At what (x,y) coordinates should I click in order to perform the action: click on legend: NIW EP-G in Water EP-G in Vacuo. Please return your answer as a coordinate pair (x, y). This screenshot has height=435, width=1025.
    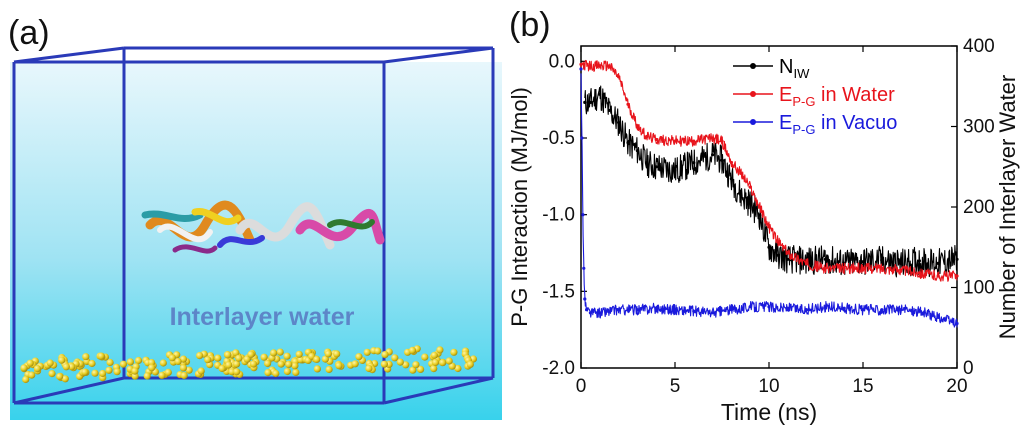
    Looking at the image, I should click on (815, 96).